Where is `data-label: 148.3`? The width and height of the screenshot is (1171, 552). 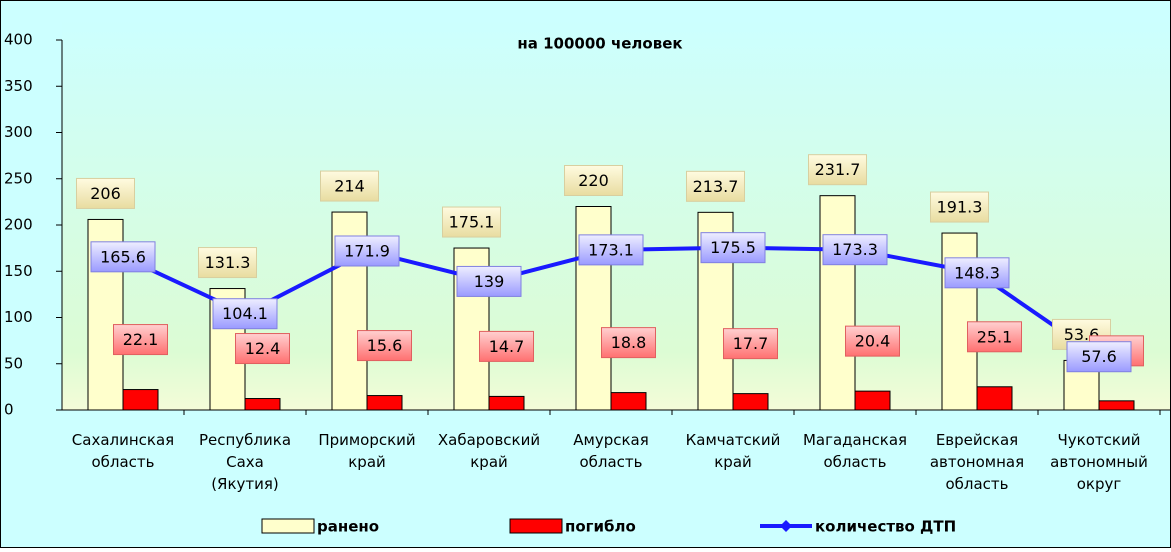 data-label: 148.3 is located at coordinates (977, 272).